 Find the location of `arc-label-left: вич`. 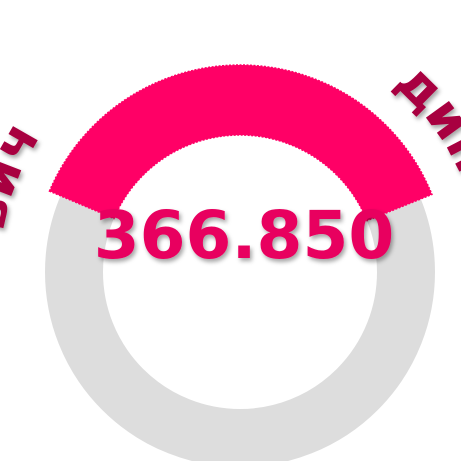

arc-label-left: вич is located at coordinates (26, 174).